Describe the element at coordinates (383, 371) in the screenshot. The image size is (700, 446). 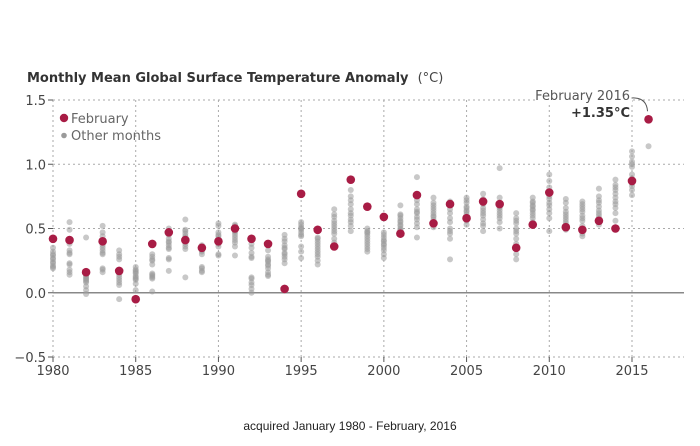
I see `x-tick-label: 2000` at that location.